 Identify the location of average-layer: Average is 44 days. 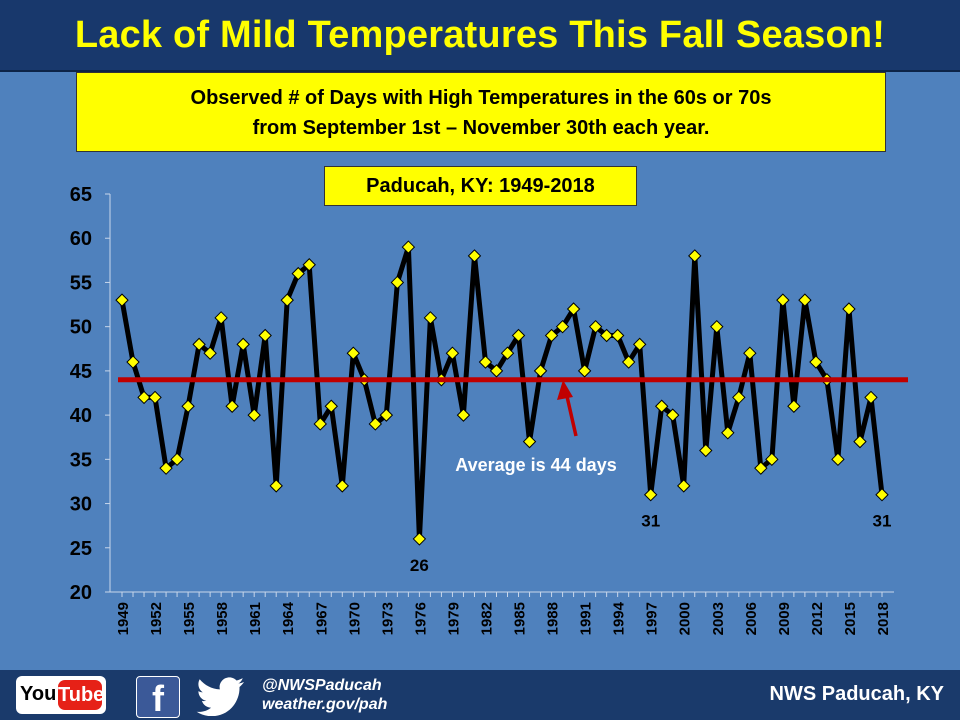
(513, 426).